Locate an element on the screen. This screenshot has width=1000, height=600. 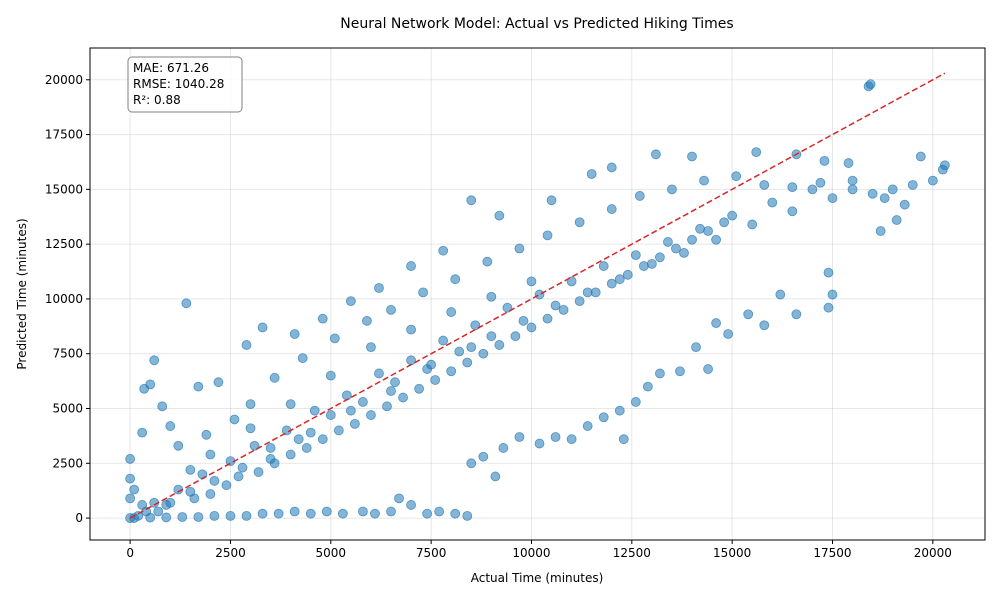
y-tick-label-6: 15000 is located at coordinates (64, 189).